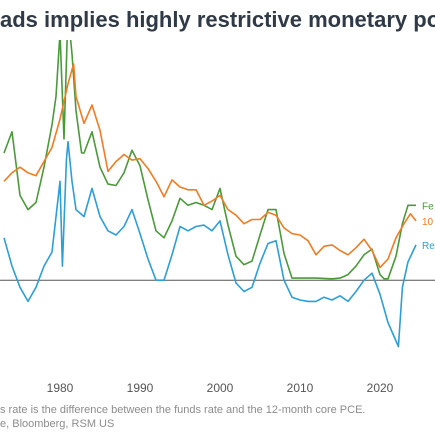 This screenshot has height=435, width=435. Describe the element at coordinates (428, 222) in the screenshot. I see `legend-label-1: 10` at that location.